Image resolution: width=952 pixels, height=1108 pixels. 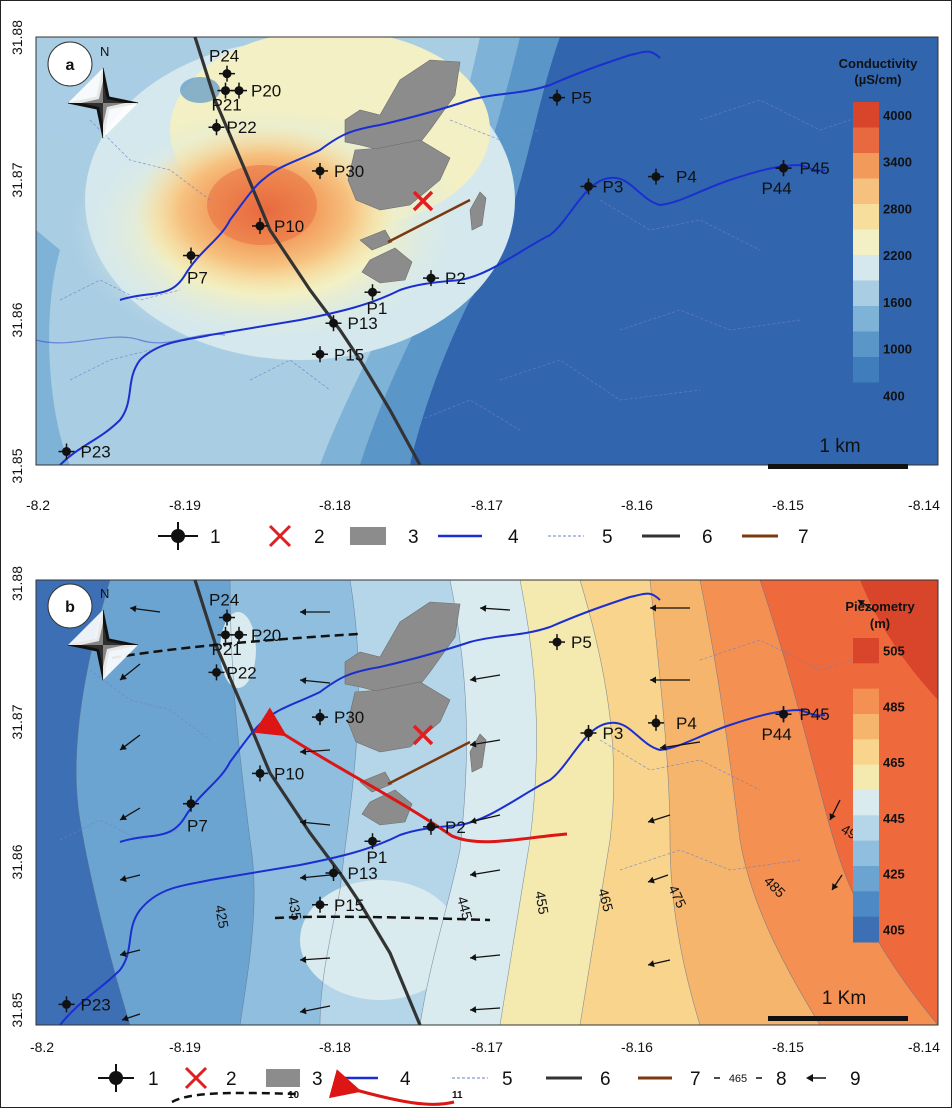 What do you see at coordinates (542, 903) in the screenshot?
I see `contour-label-455: 455` at bounding box center [542, 903].